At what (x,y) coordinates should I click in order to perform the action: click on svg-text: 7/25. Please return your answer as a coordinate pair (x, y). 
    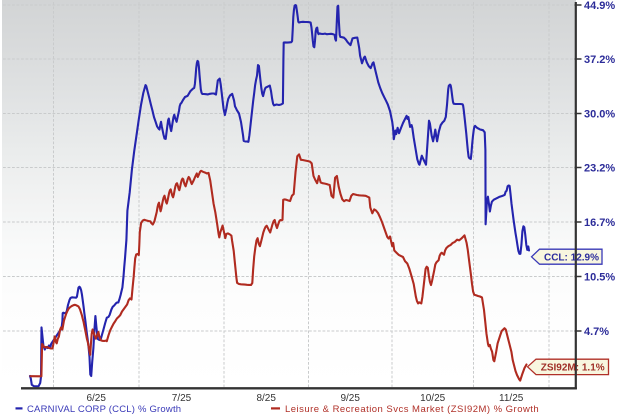
    Looking at the image, I should click on (182, 398).